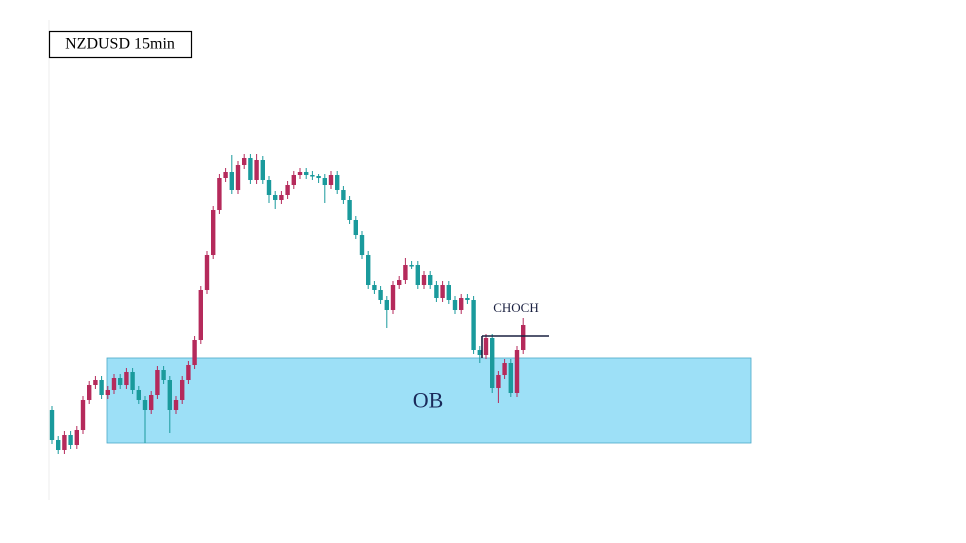 The width and height of the screenshot is (966, 543). I want to click on title-box, so click(120, 44).